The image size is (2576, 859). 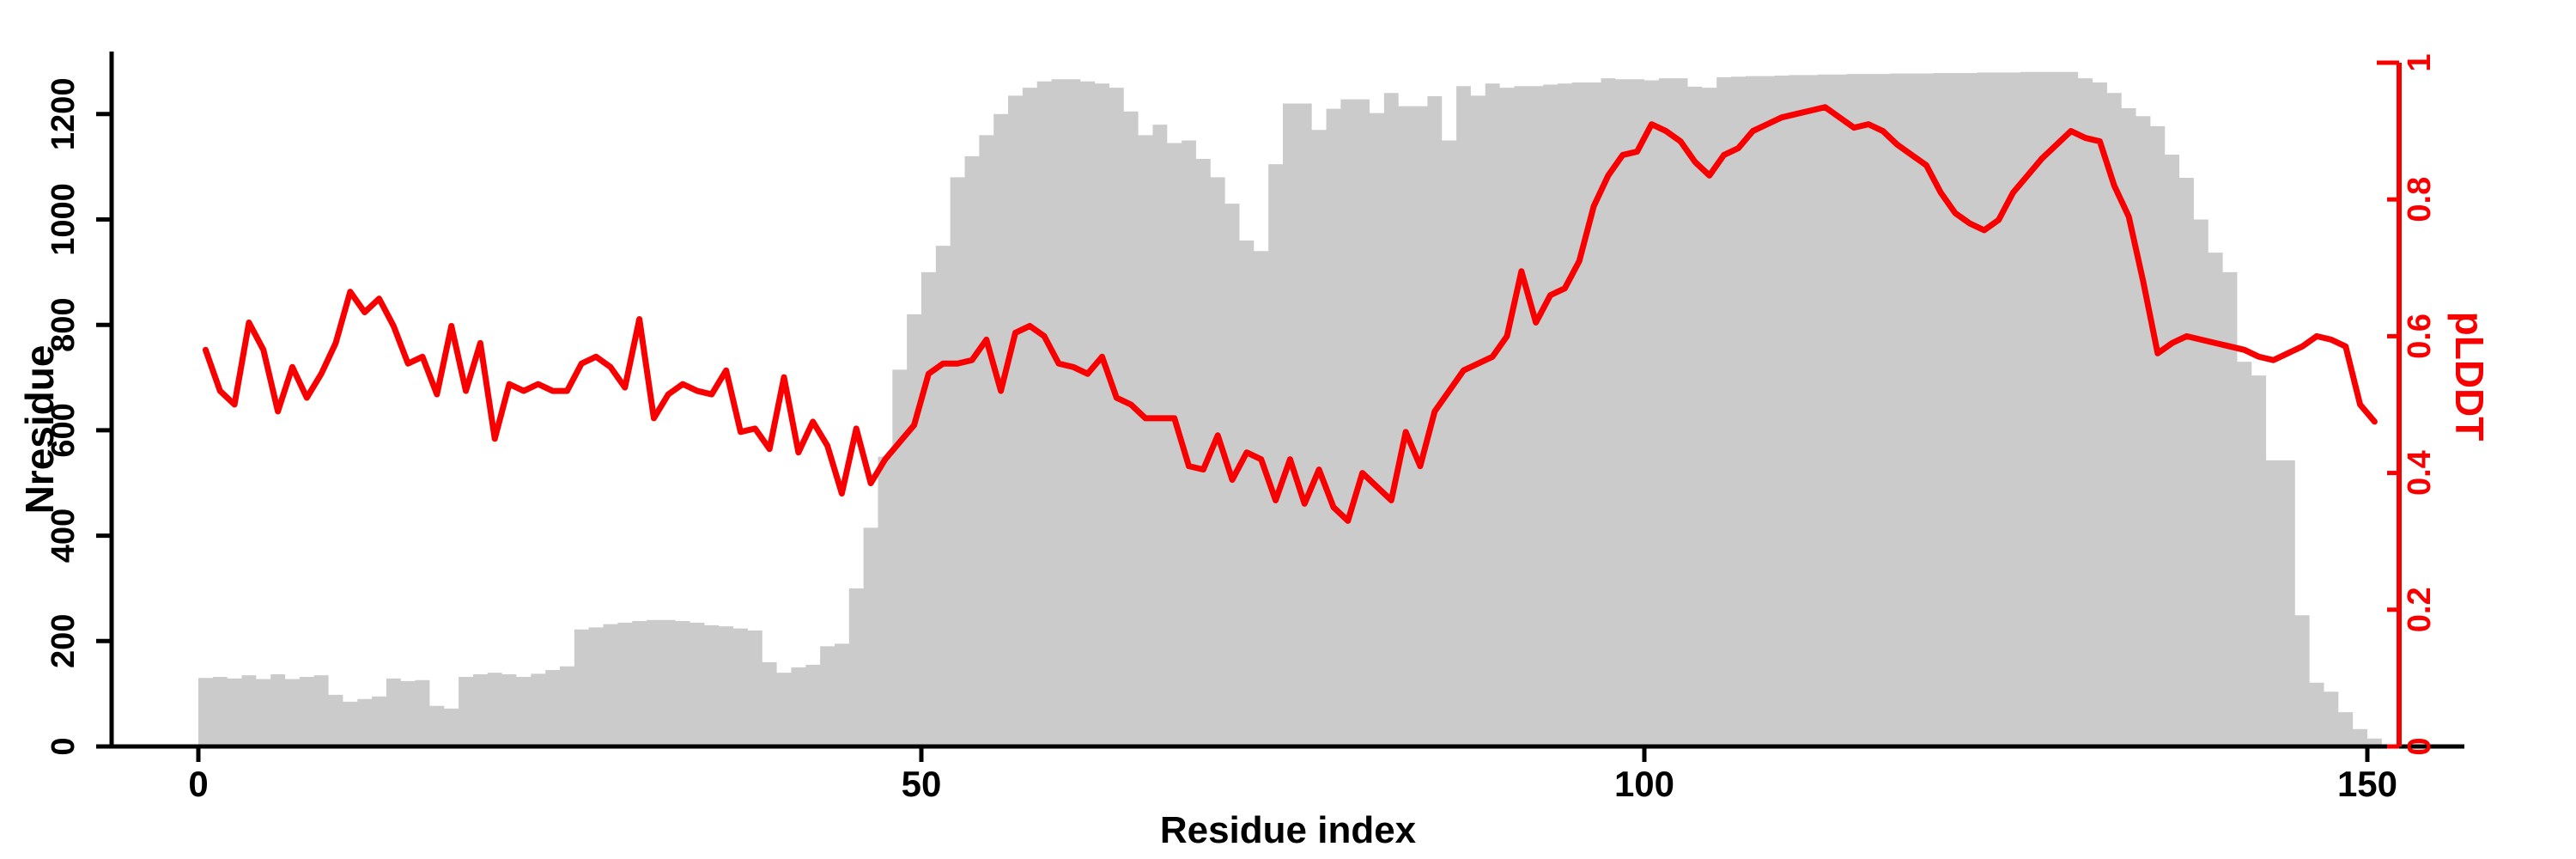 I want to click on svg-text: 1000, so click(x=64, y=219).